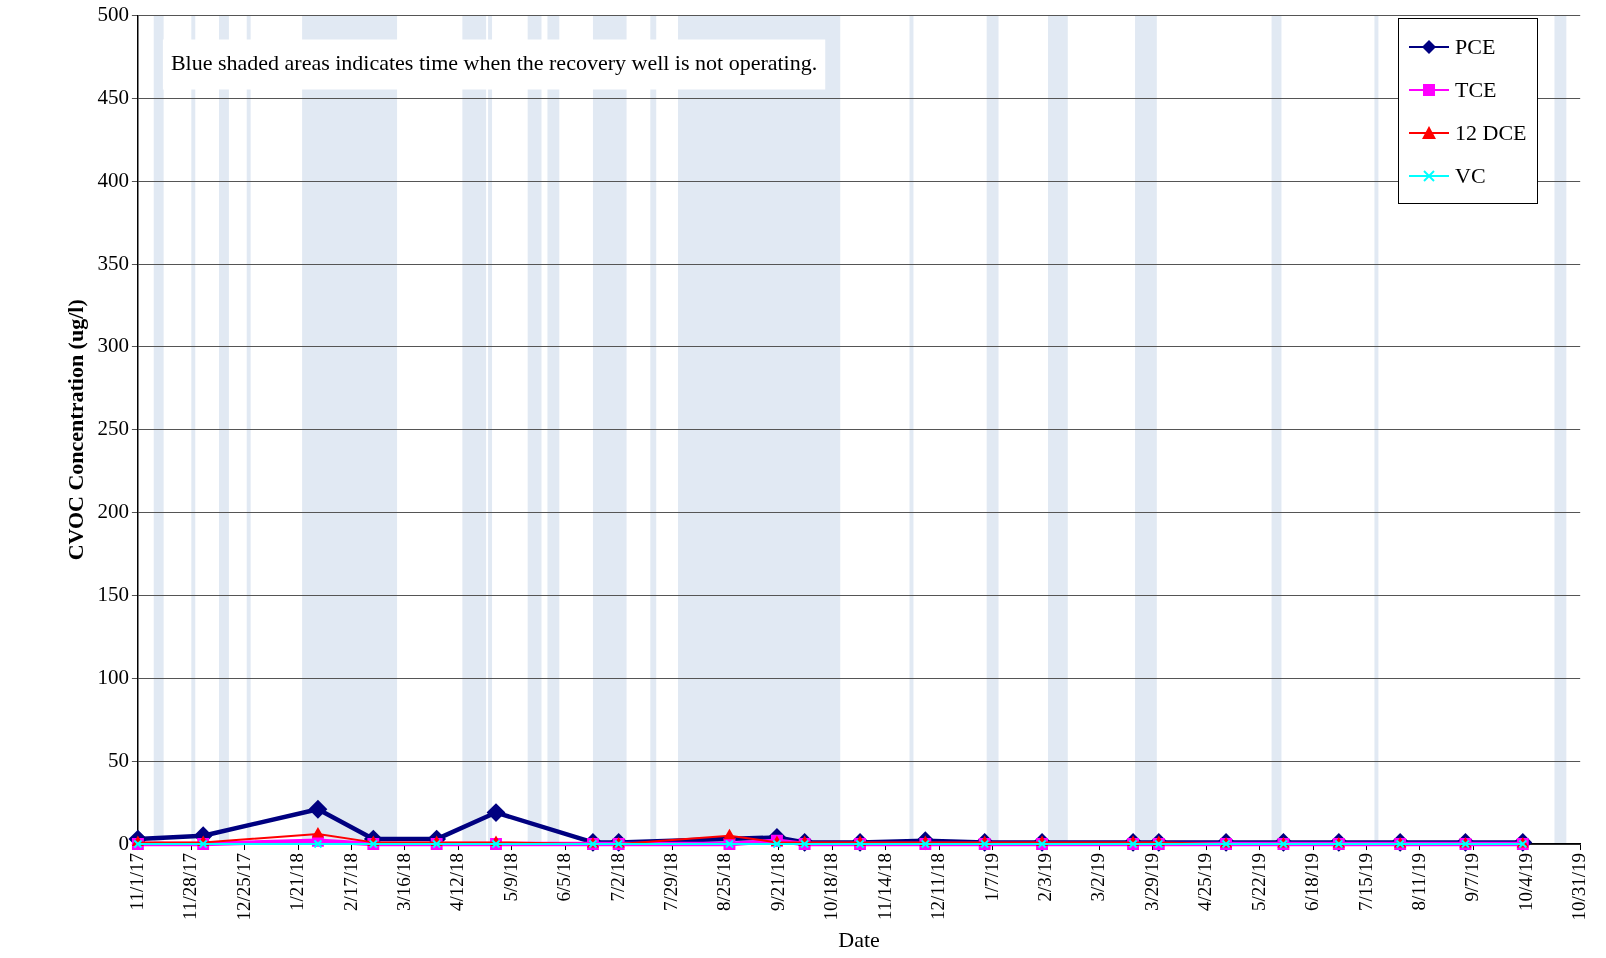 The height and width of the screenshot is (958, 1606). What do you see at coordinates (510, 877) in the screenshot?
I see `x-tick-label: 5/9/18` at bounding box center [510, 877].